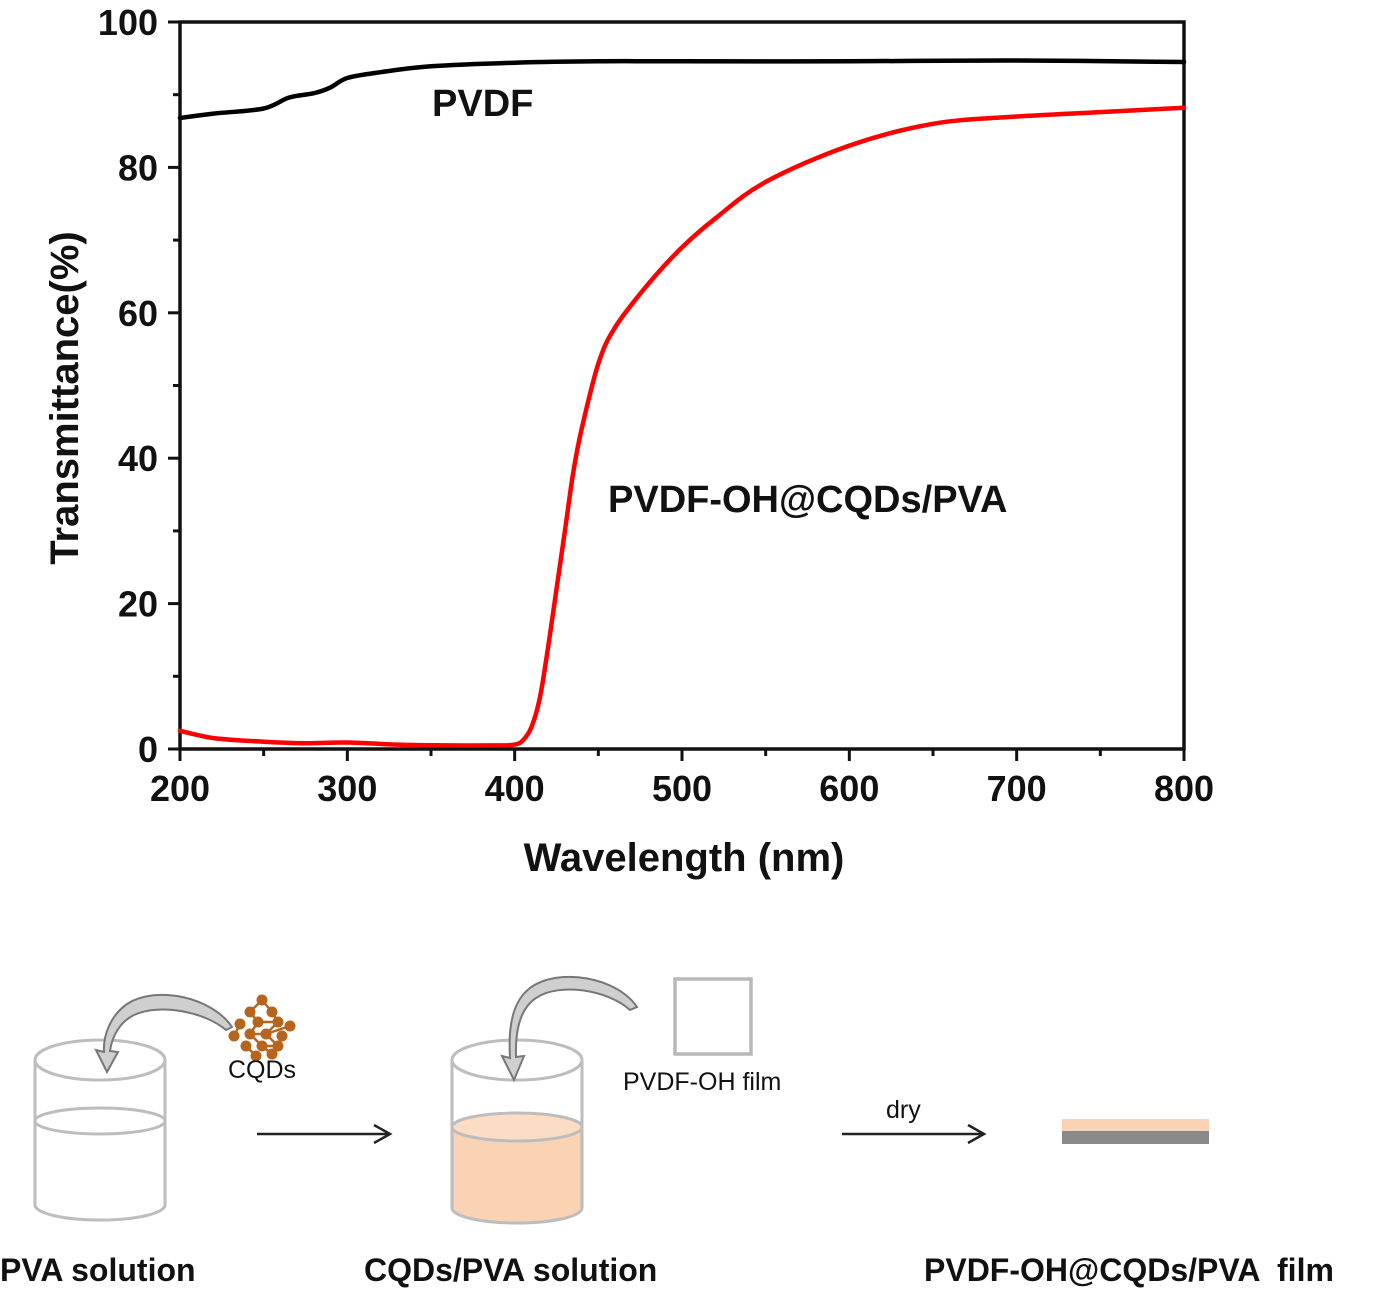 The width and height of the screenshot is (1379, 1293). Describe the element at coordinates (914, 1134) in the screenshot. I see `process-arrow-dry` at that location.